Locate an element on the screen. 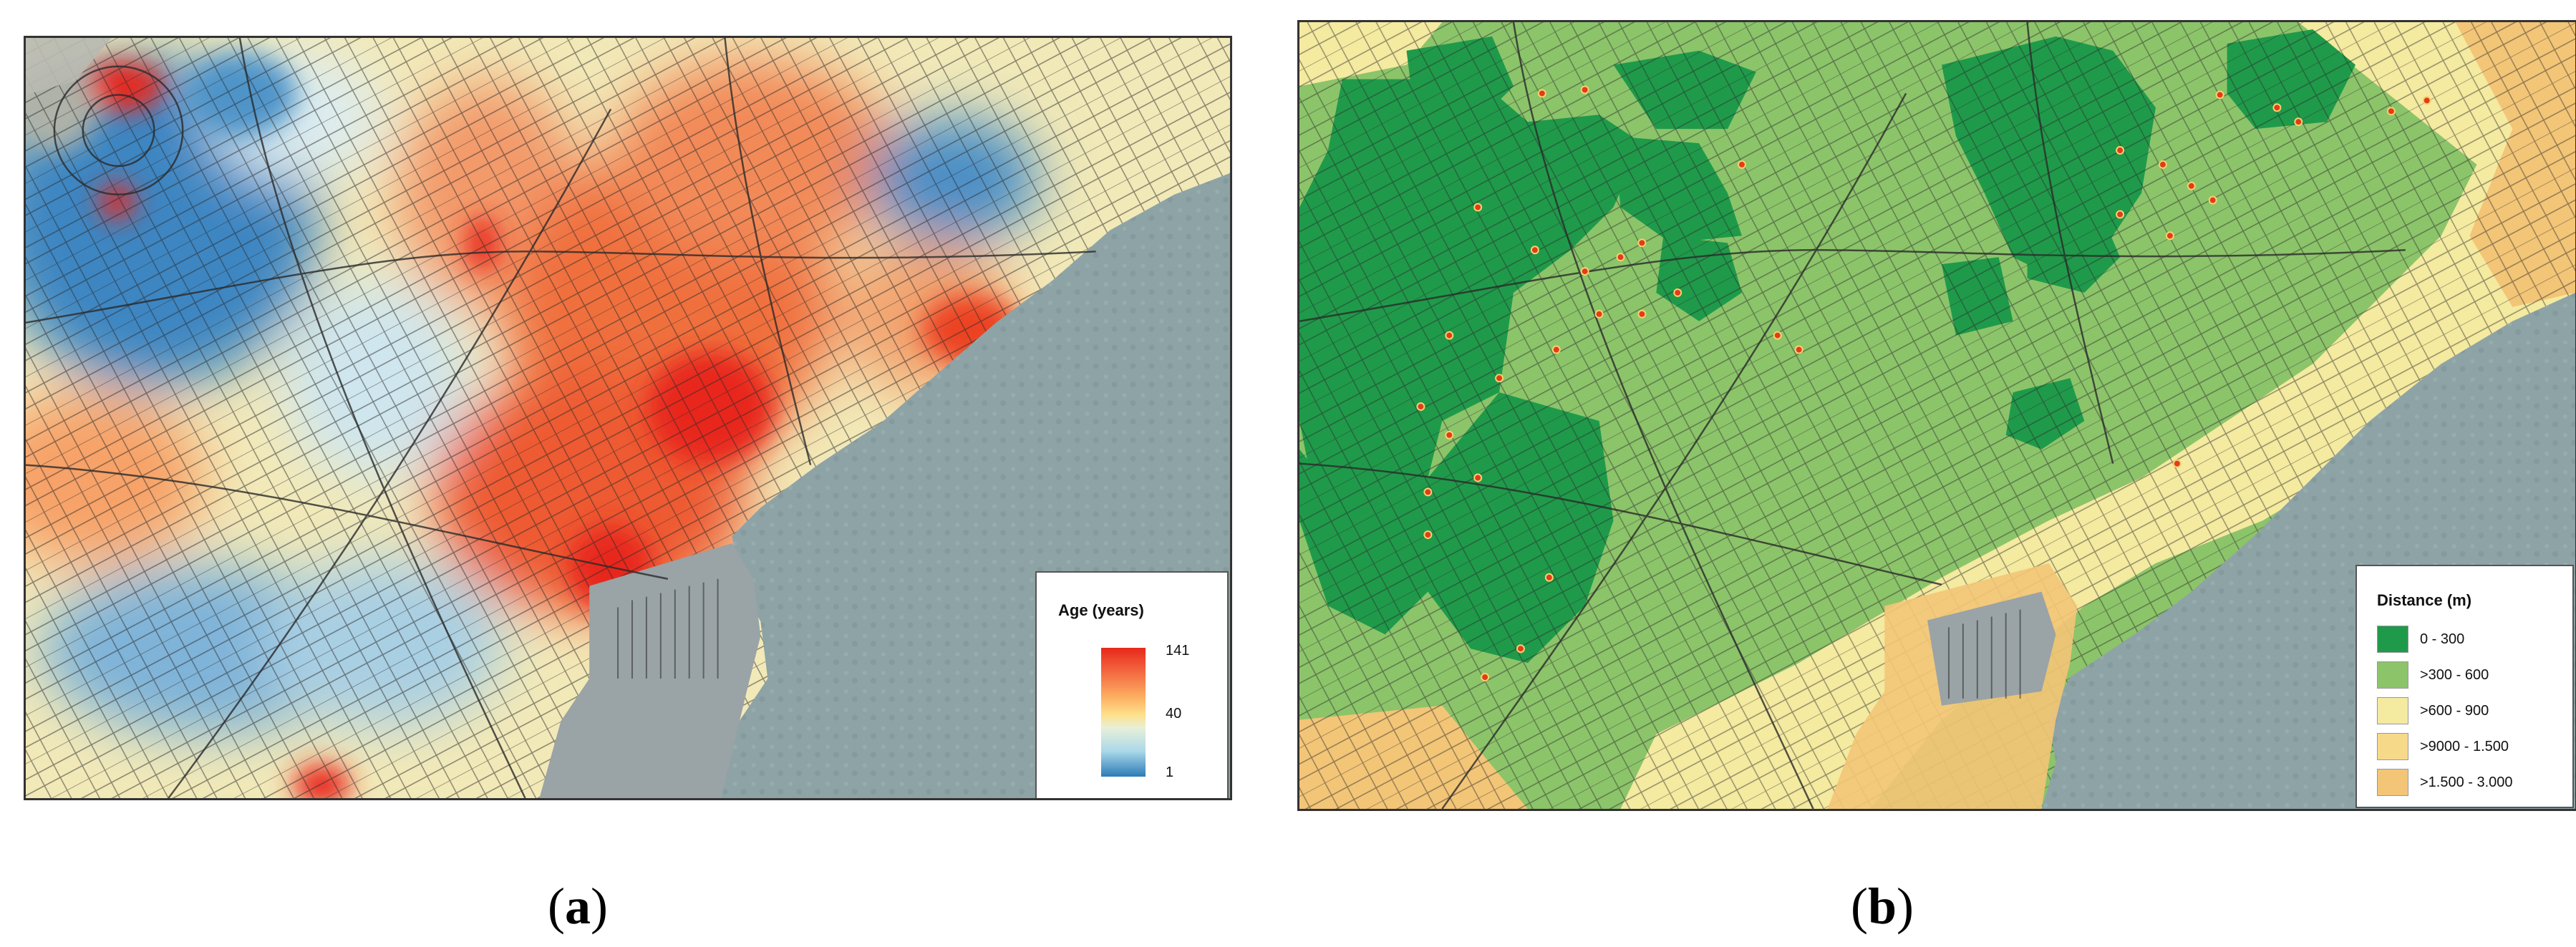  caption-a-close: ) is located at coordinates (599, 906).